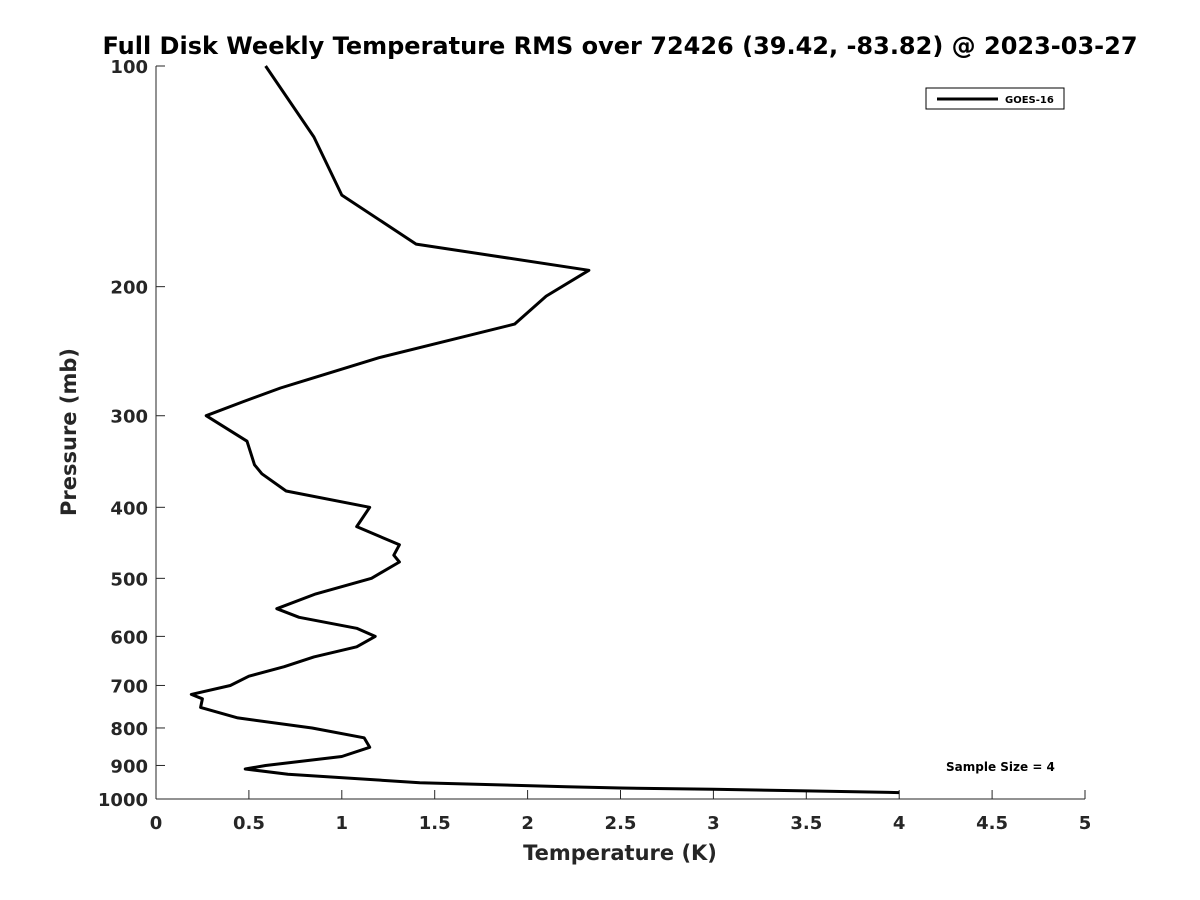 This screenshot has height=900, width=1200. What do you see at coordinates (806, 823) in the screenshot?
I see `x-tick-label: 3.5` at bounding box center [806, 823].